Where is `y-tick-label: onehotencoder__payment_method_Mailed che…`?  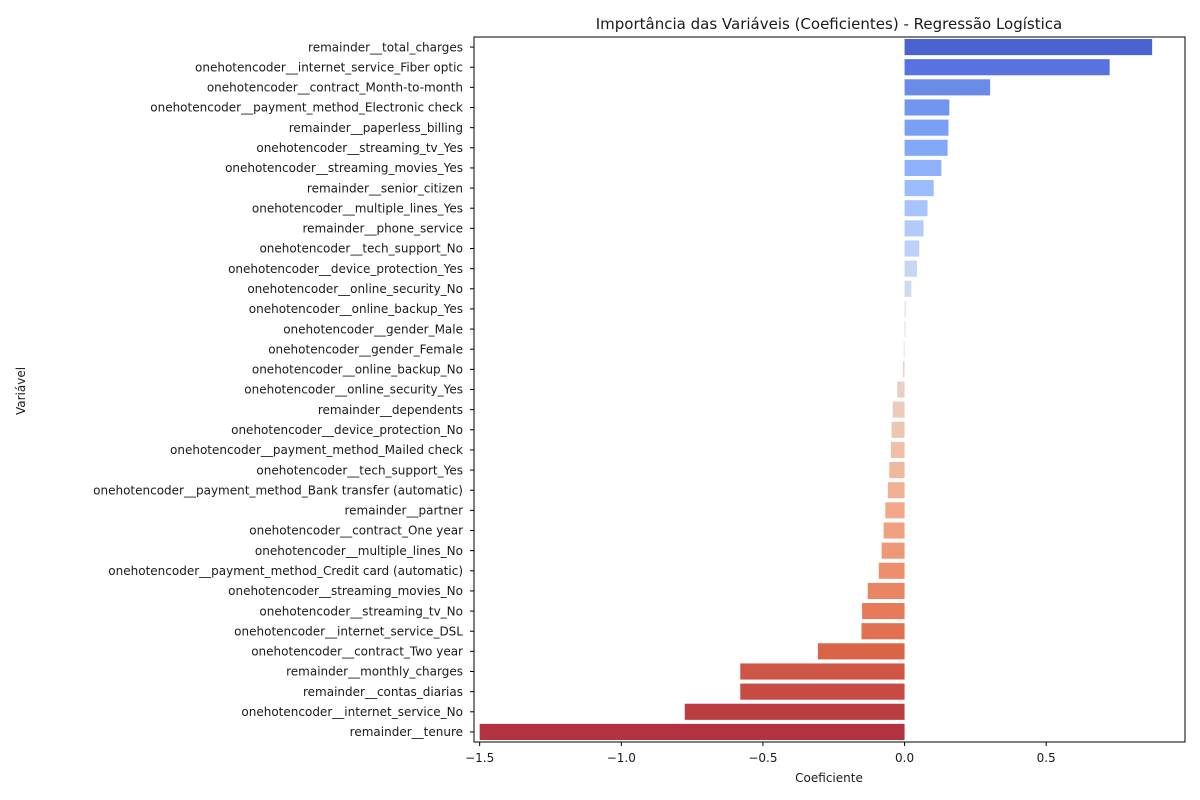
y-tick-label: onehotencoder__payment_method_Mailed che… is located at coordinates (316, 450).